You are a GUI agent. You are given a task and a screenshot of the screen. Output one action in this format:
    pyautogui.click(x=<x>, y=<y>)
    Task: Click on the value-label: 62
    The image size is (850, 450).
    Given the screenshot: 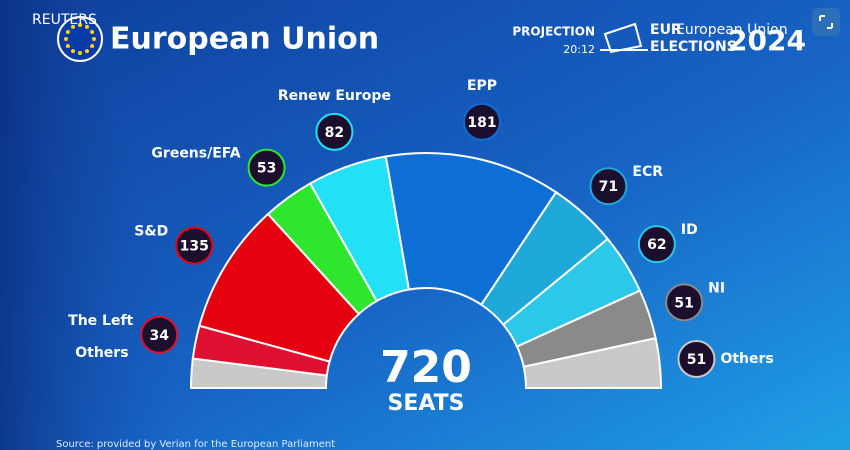 What is the action you would take?
    pyautogui.click(x=656, y=245)
    